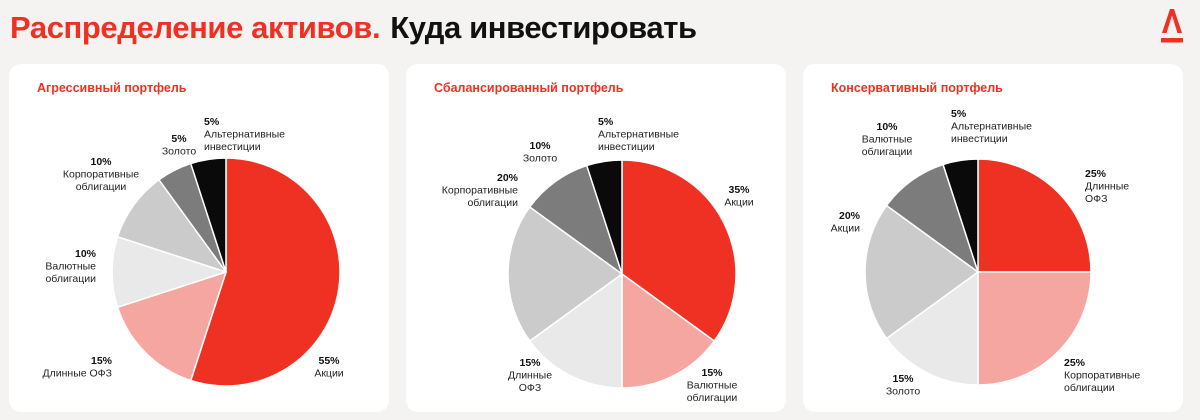 The height and width of the screenshot is (420, 1200). What do you see at coordinates (329, 361) in the screenshot?
I see `slice-percent-label: 55%` at bounding box center [329, 361].